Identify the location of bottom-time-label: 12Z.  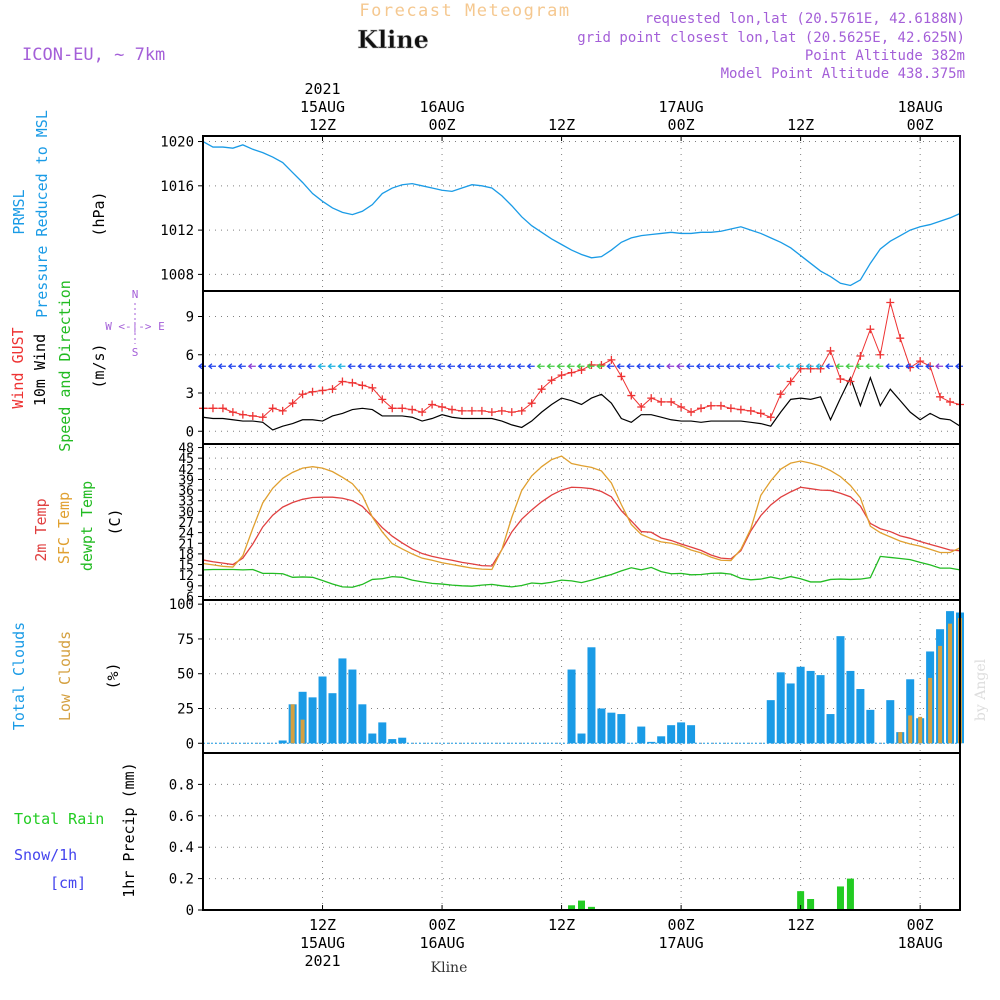
(800, 925).